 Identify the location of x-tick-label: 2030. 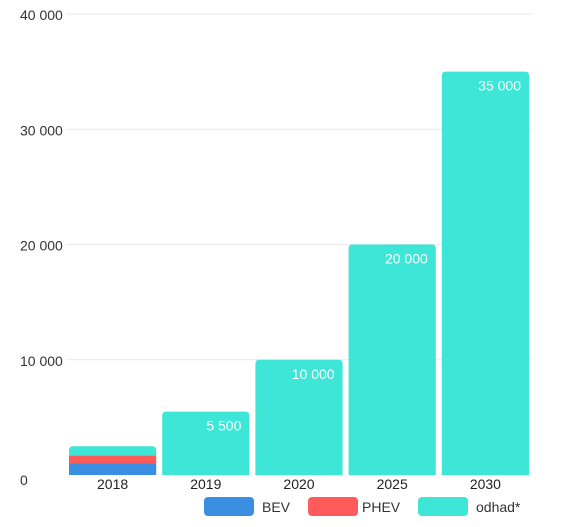
(485, 484).